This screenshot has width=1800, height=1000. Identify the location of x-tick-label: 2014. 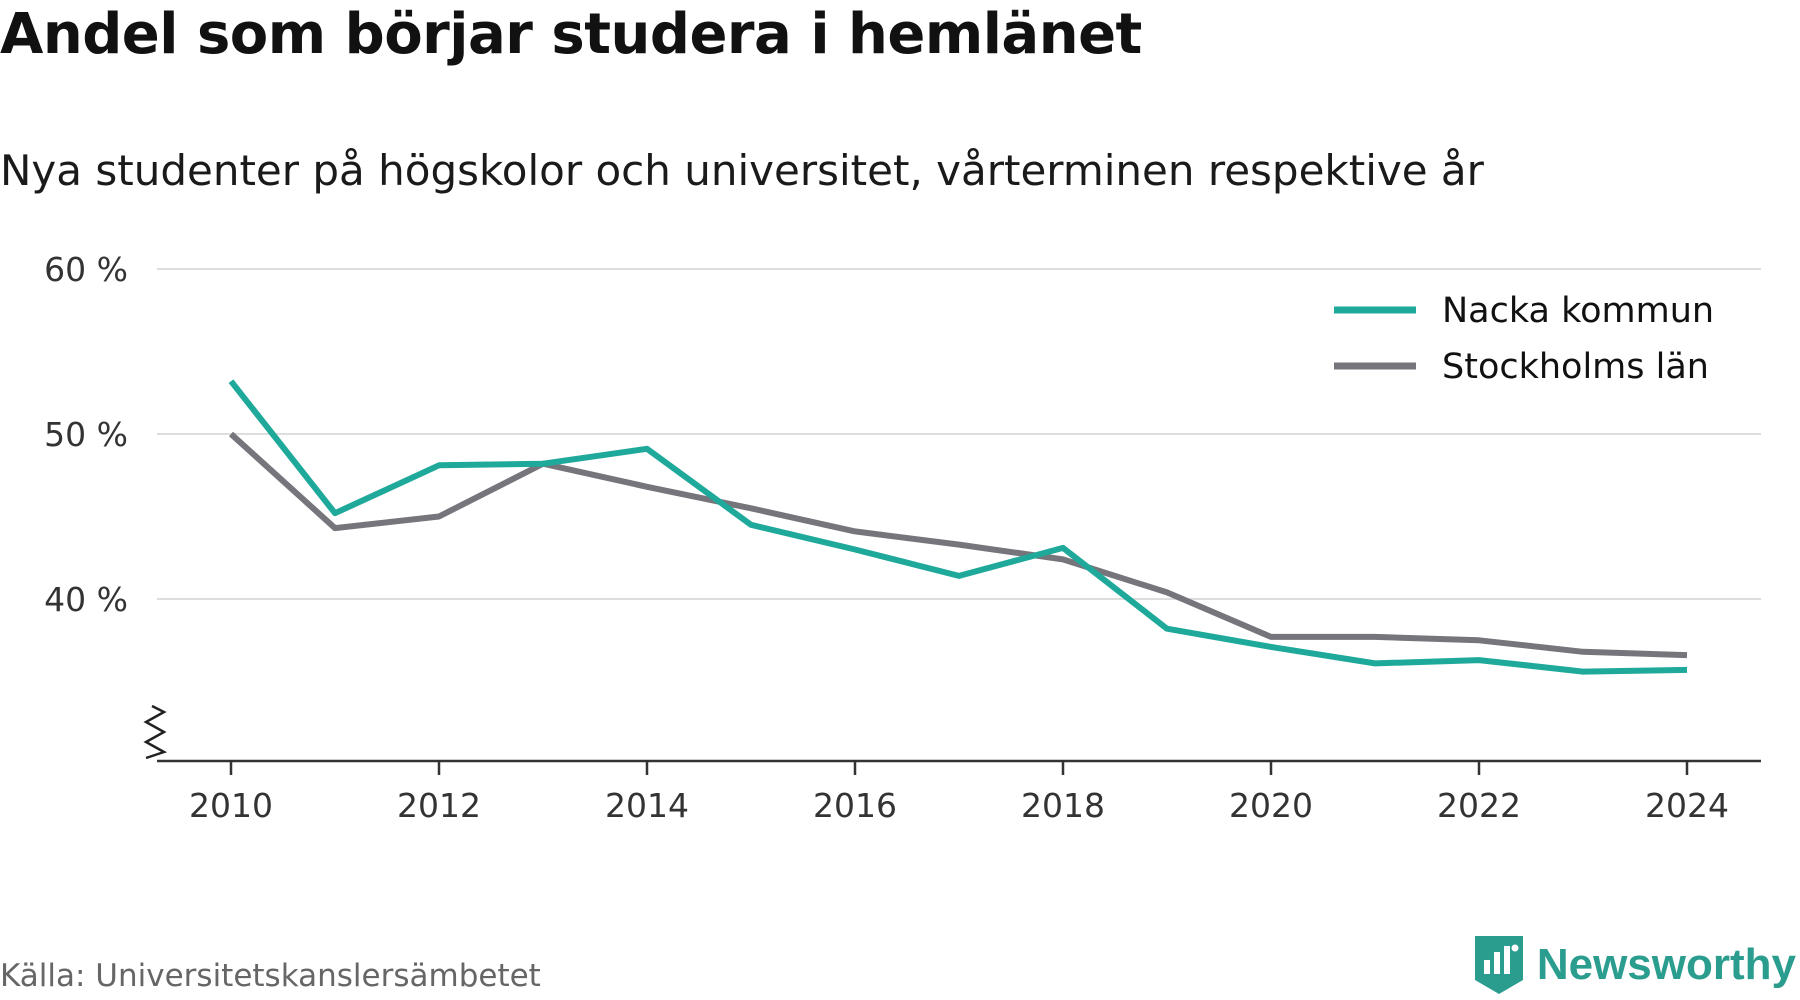
(647, 805).